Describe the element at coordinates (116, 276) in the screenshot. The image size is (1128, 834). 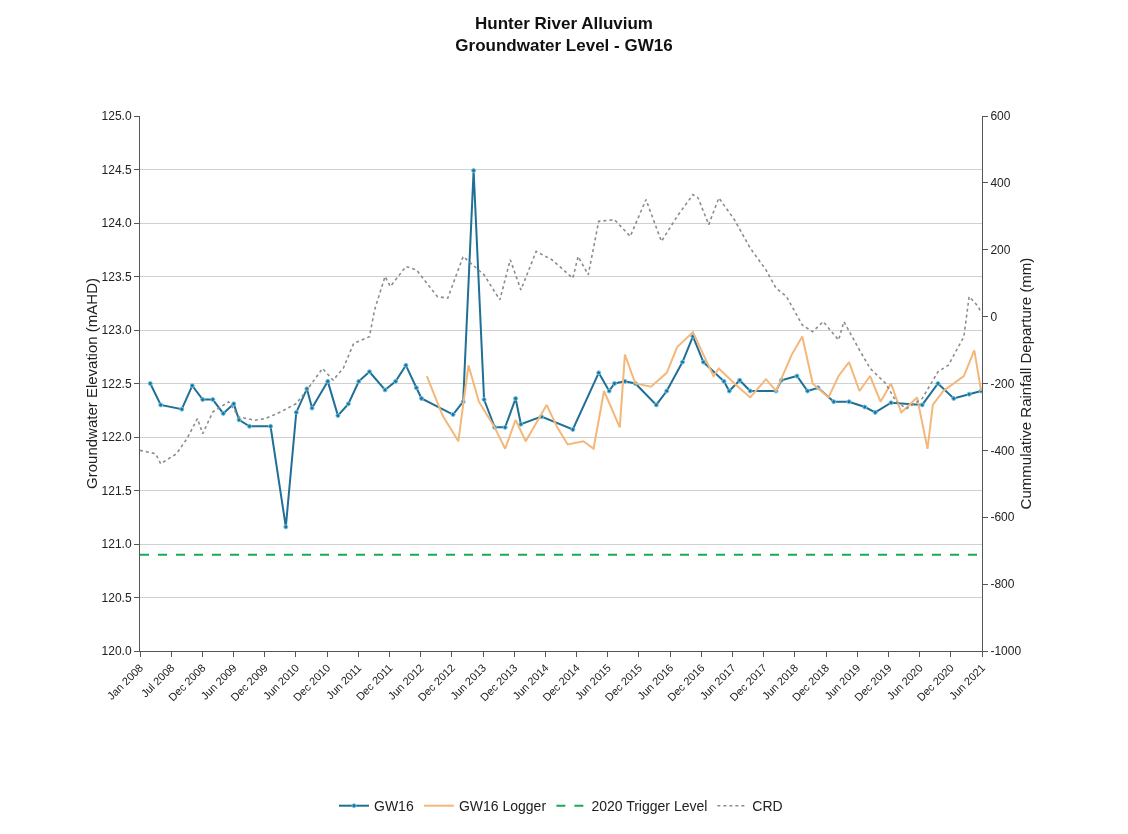
I see `y-tick-label: 123.5` at that location.